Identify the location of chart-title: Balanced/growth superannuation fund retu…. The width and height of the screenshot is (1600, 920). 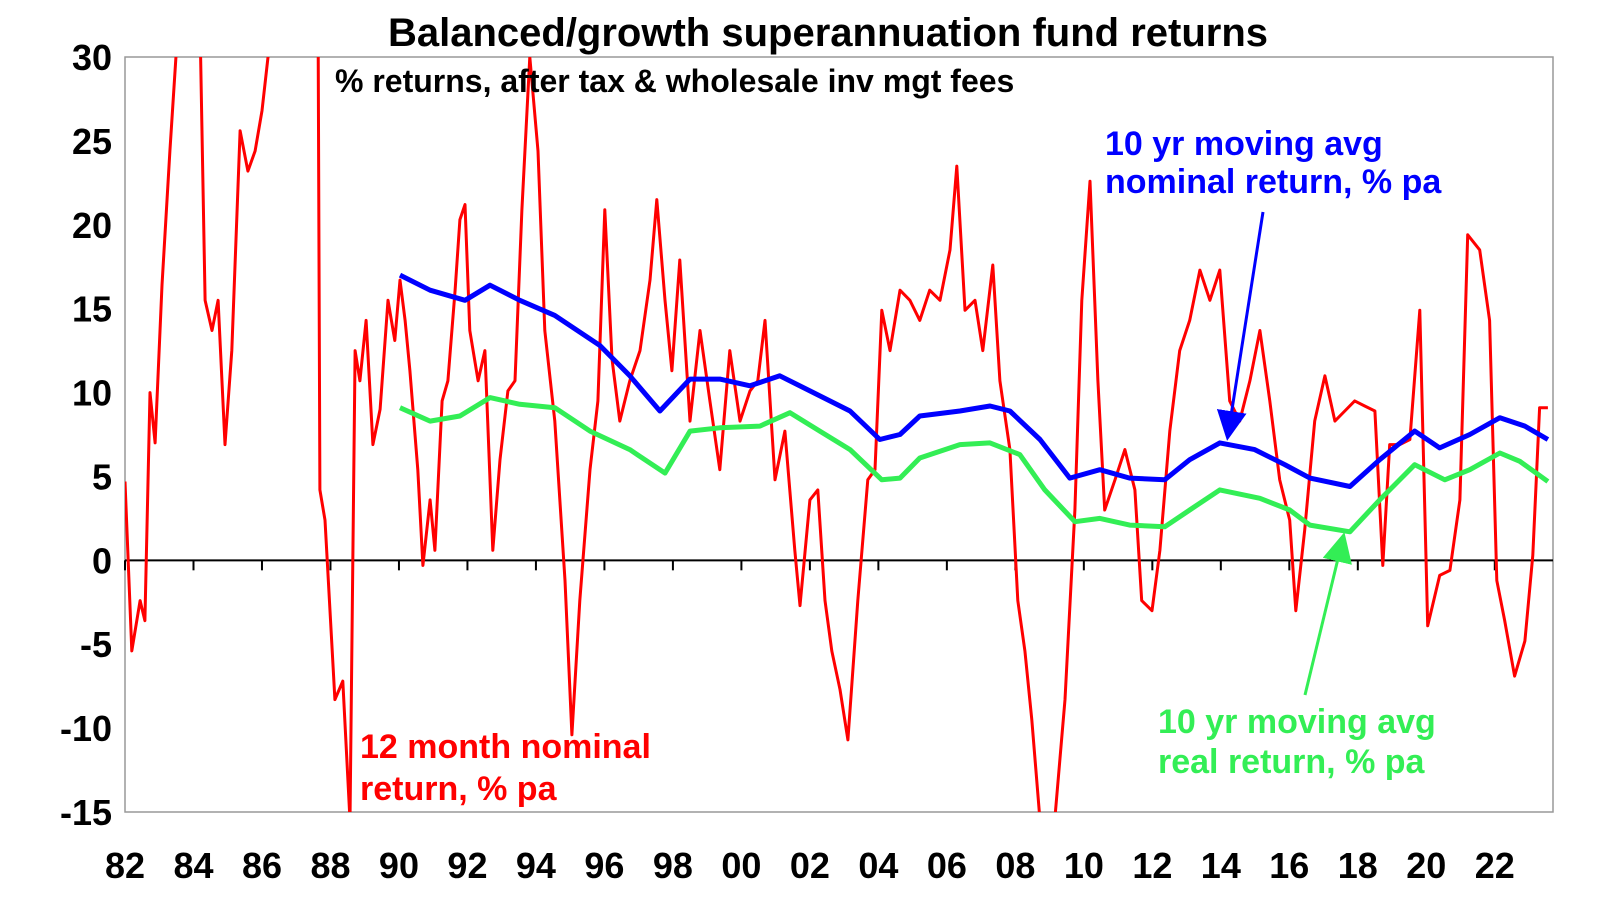
(828, 33).